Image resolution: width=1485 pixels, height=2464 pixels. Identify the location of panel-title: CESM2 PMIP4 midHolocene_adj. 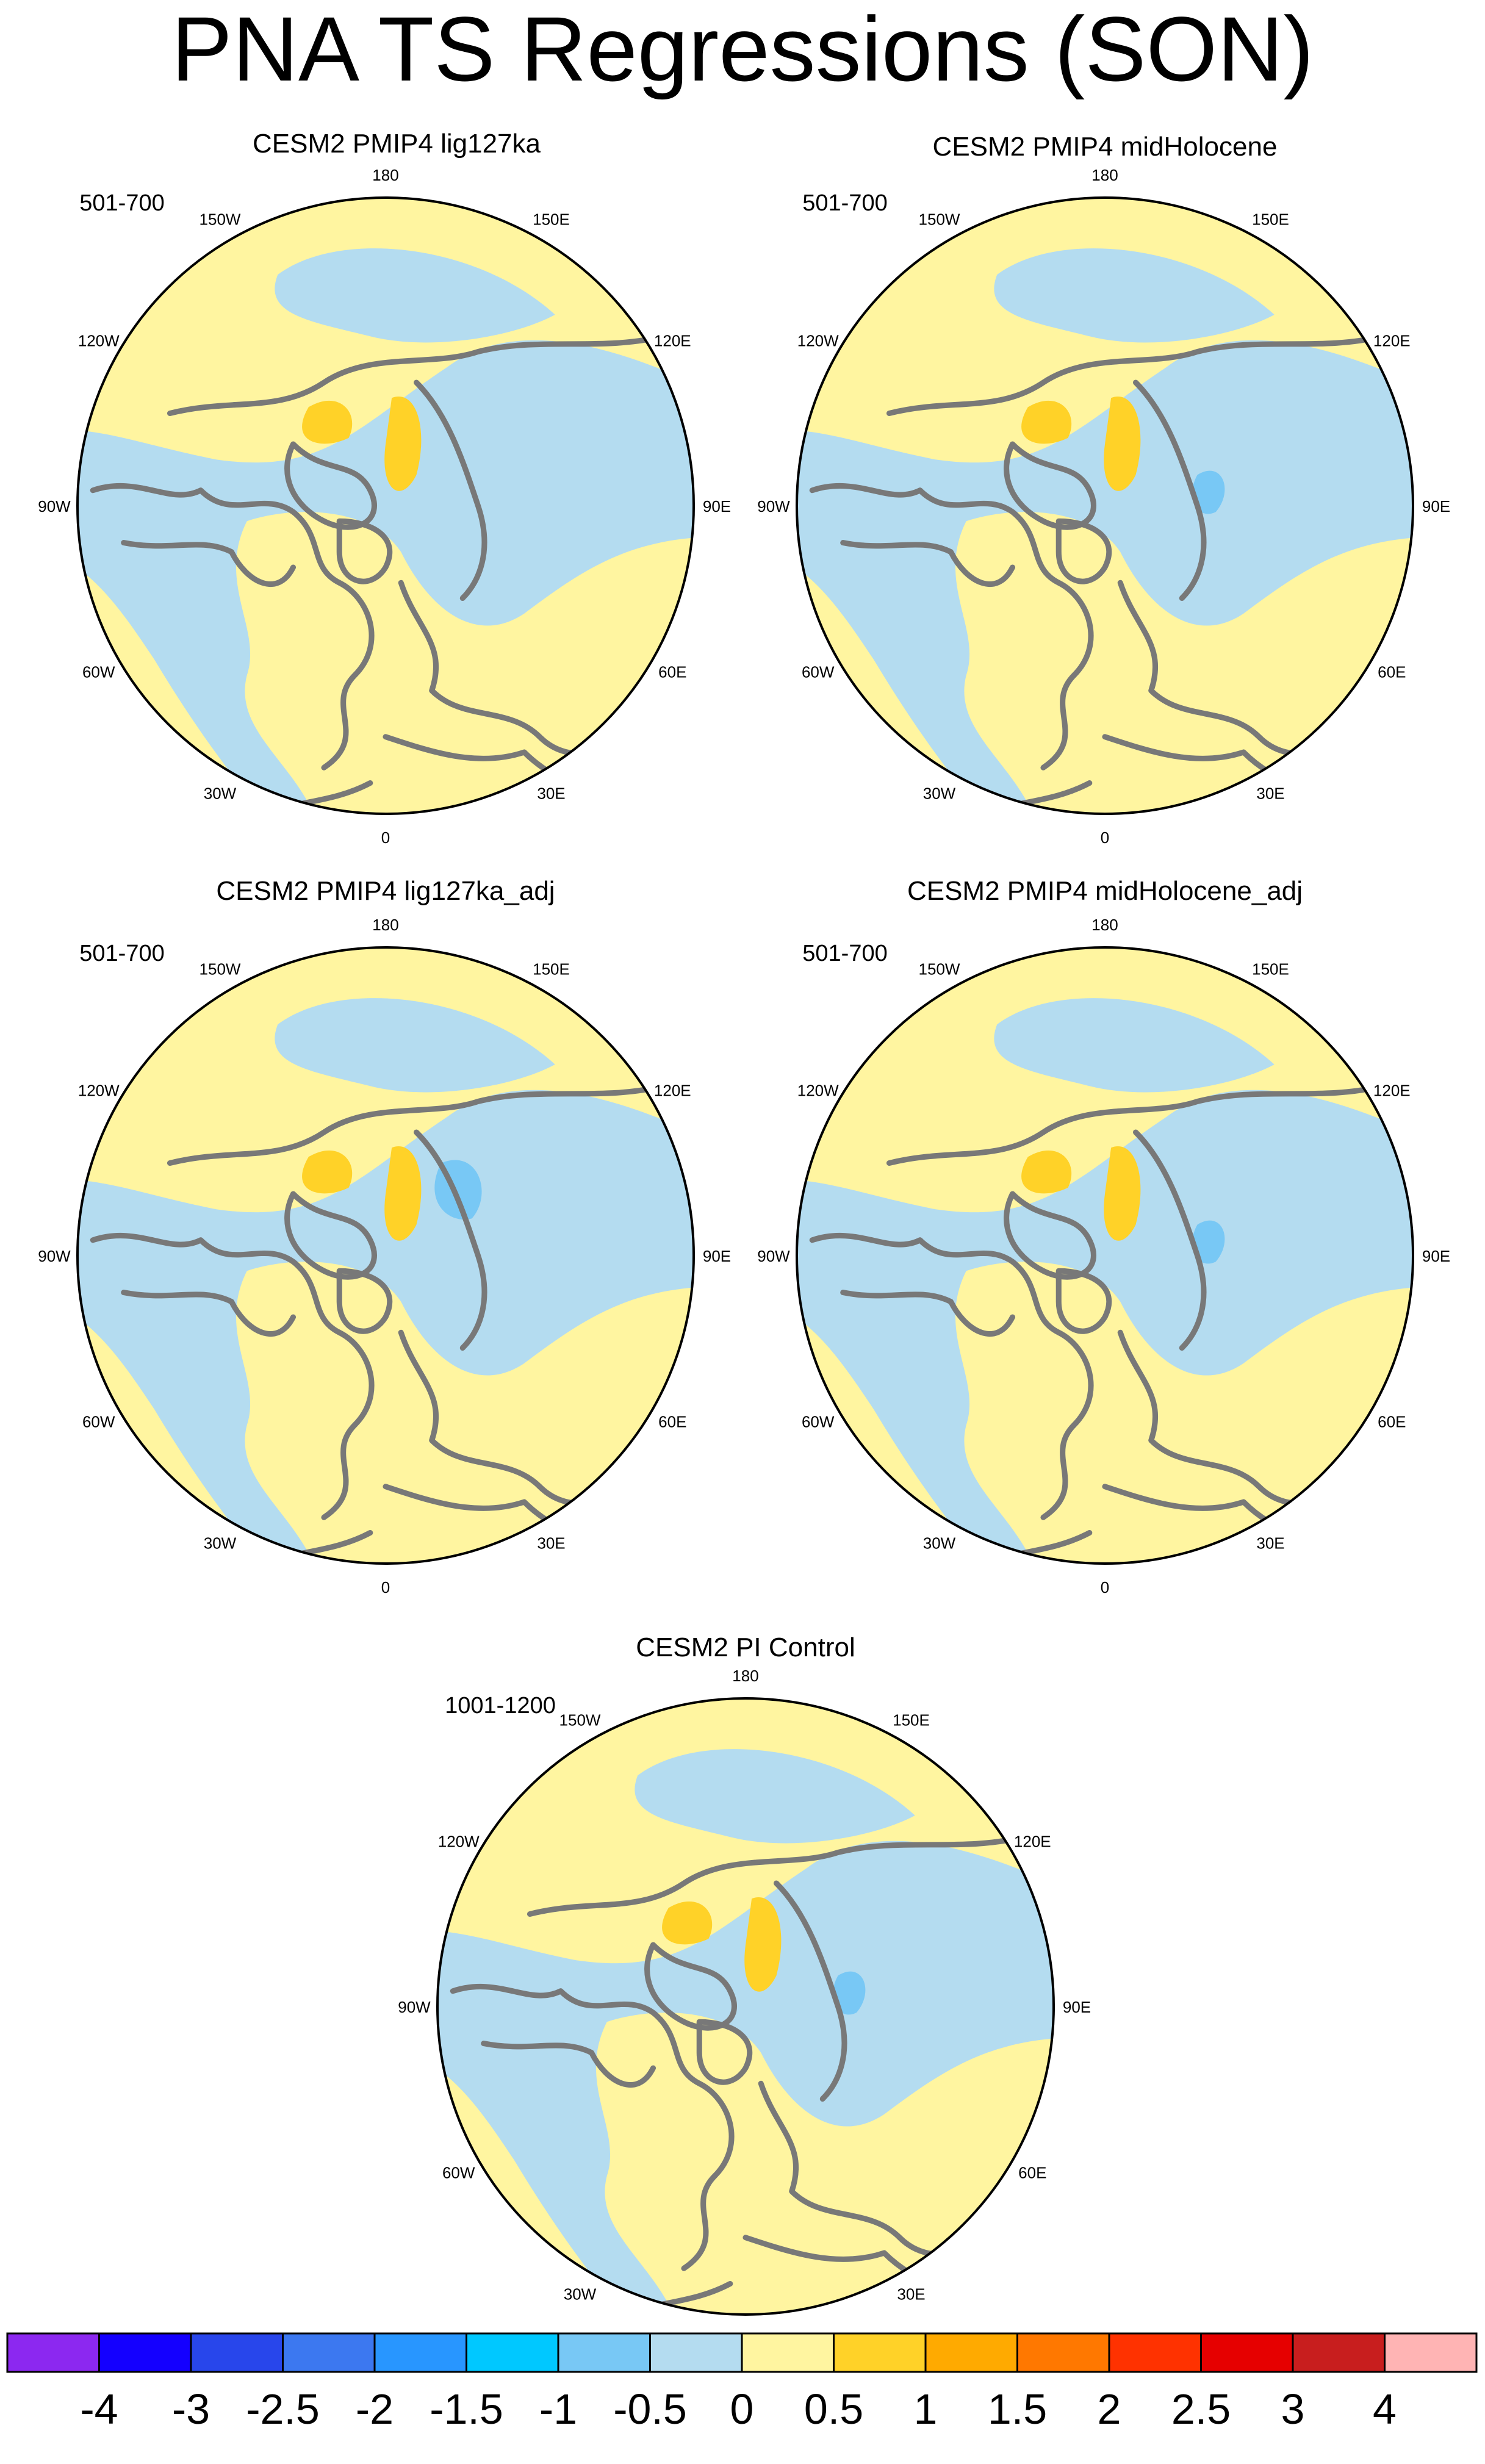
(1105, 891).